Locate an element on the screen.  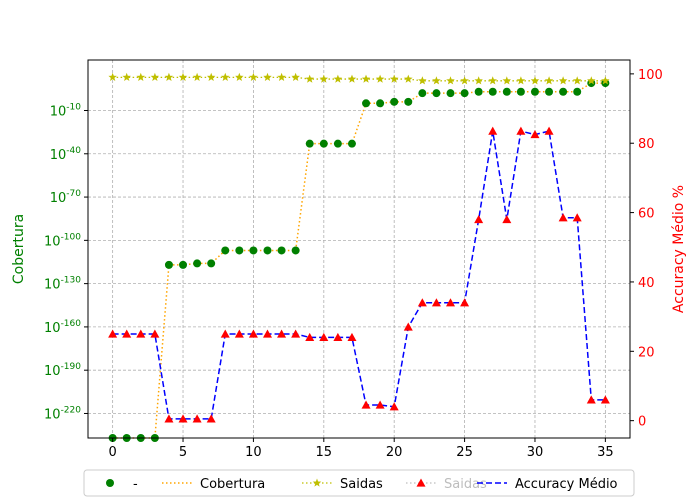
left-tick-label: 10-100 is located at coordinates (62, 240).